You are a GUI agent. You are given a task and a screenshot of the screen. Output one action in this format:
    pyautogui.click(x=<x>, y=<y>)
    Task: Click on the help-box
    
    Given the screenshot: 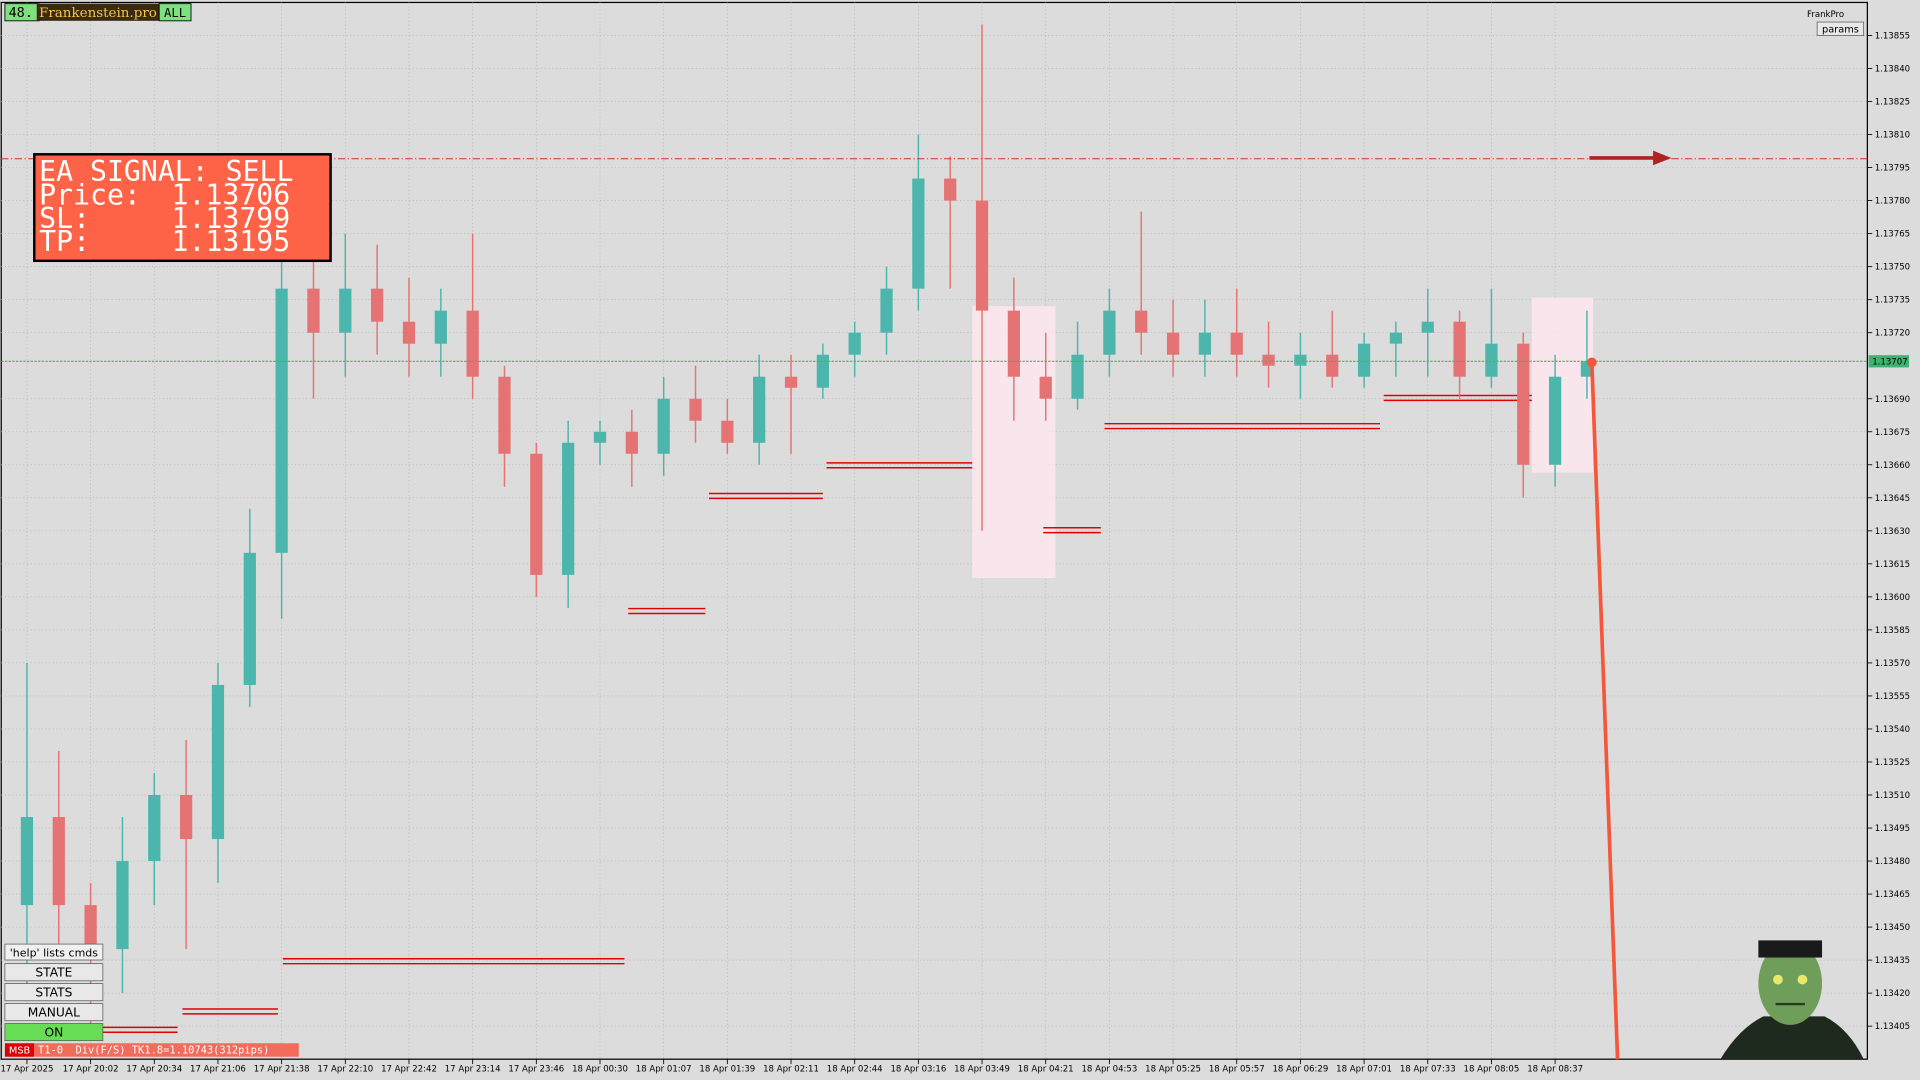 What is the action you would take?
    pyautogui.click(x=54, y=952)
    